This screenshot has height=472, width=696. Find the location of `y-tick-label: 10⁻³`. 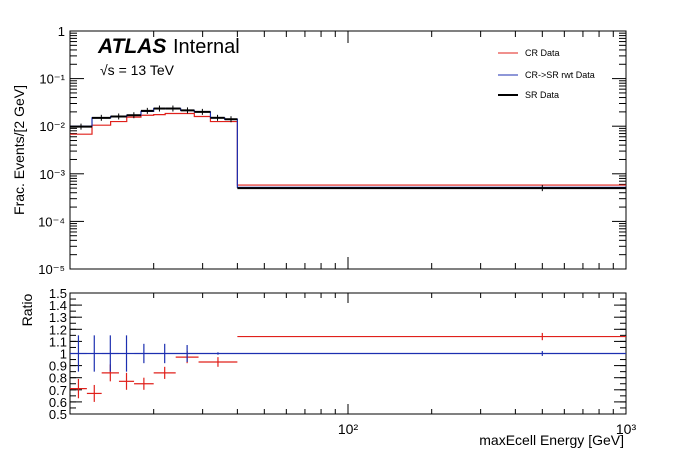

y-tick-label: 10⁻³ is located at coordinates (52, 174).